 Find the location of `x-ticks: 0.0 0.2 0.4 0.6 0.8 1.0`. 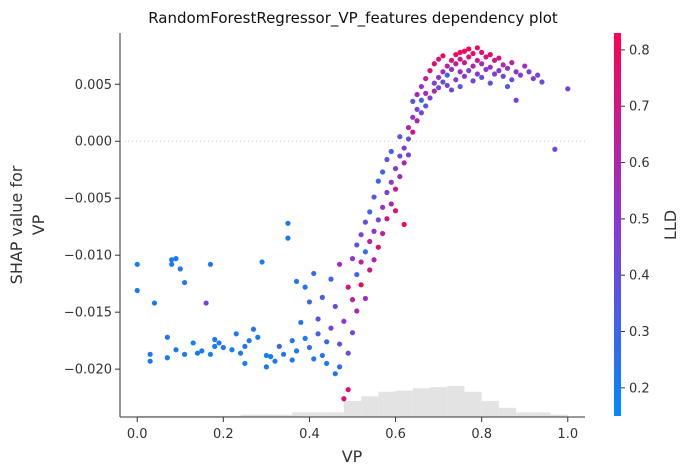

x-ticks: 0.0 0.2 0.4 0.6 0.8 1.0 is located at coordinates (352, 429).